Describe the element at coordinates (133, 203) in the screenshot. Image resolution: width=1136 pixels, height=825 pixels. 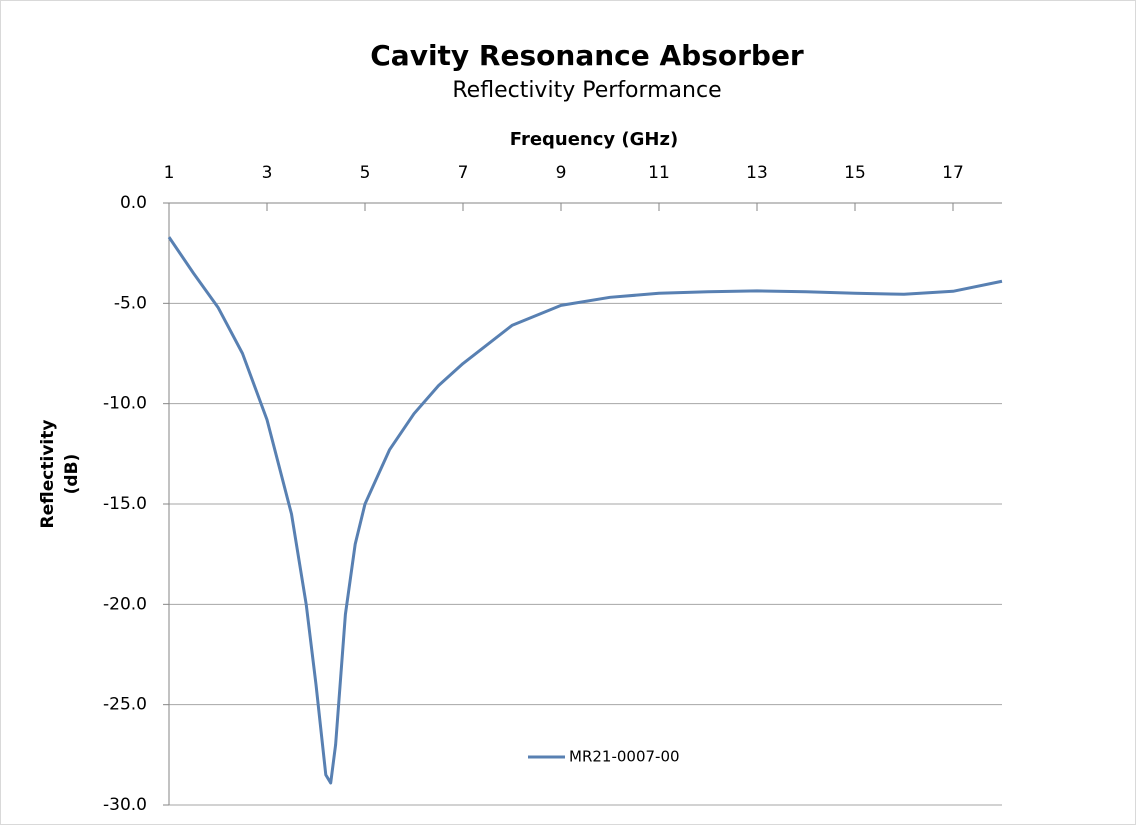
I see `y-tick-label: 0.0` at that location.